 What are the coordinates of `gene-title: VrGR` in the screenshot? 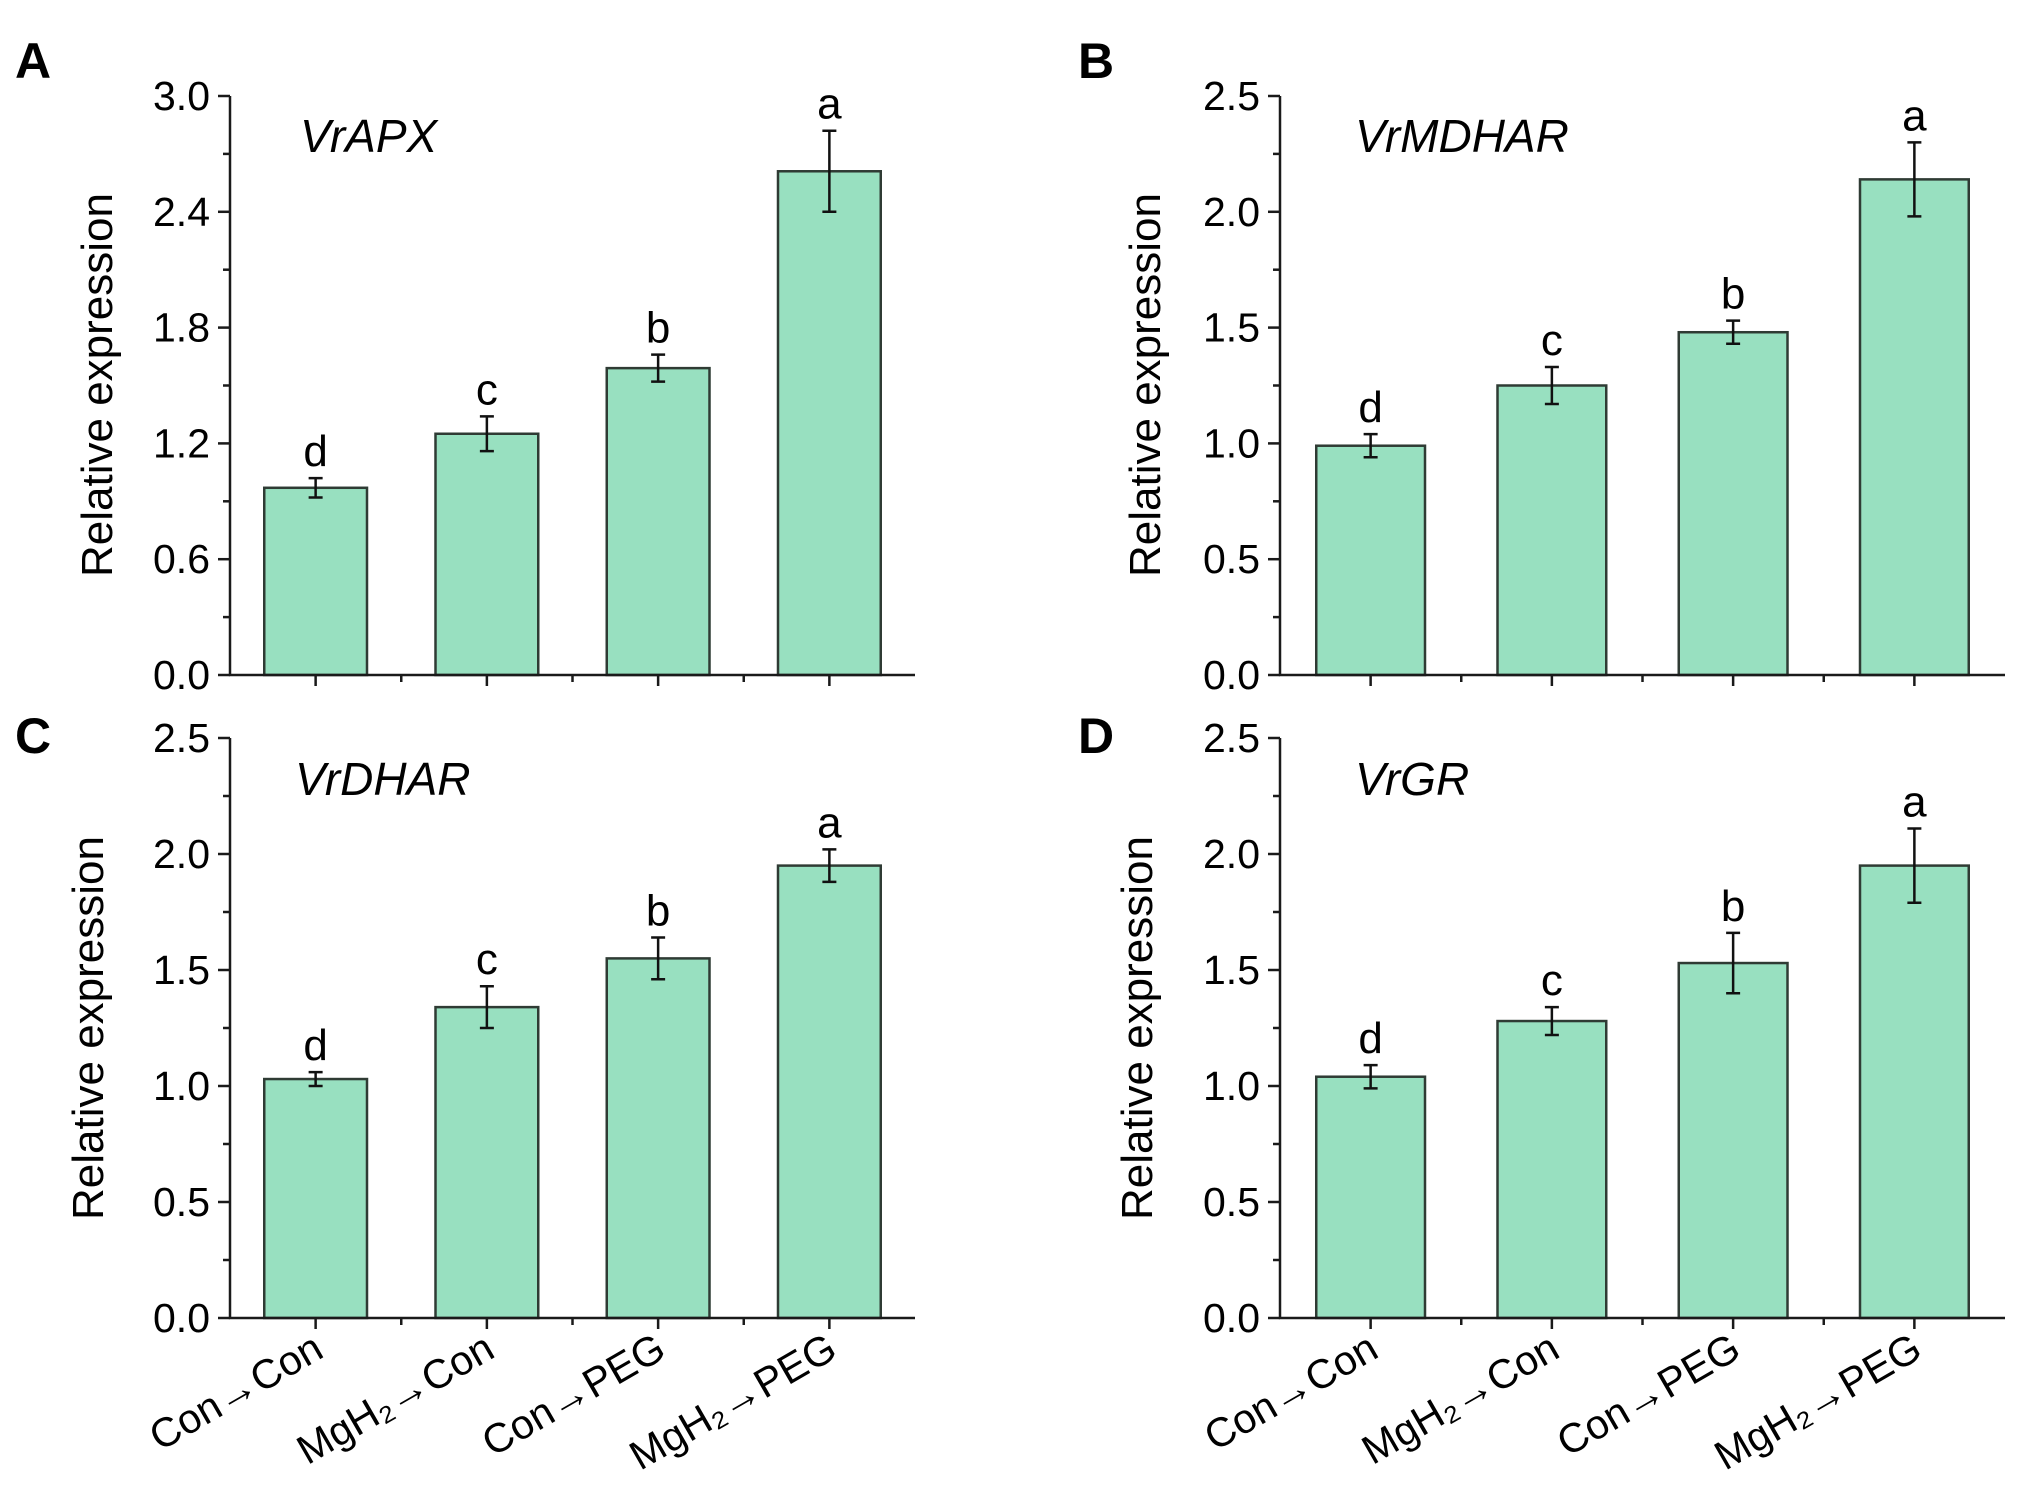 It's located at (1412, 779).